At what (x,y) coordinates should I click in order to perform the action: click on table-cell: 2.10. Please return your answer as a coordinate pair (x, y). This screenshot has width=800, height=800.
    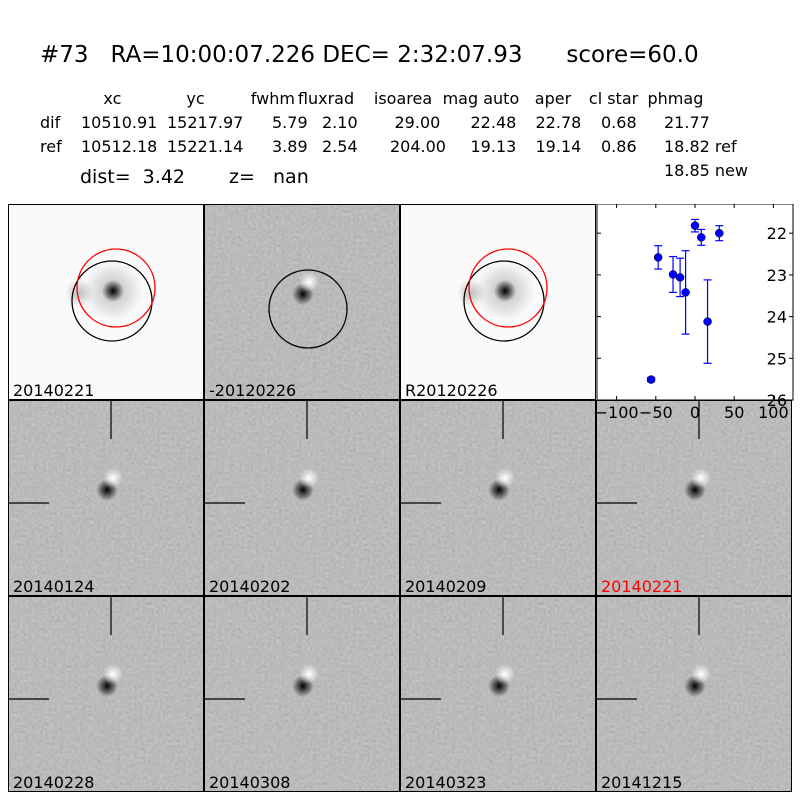
    Looking at the image, I should click on (340, 122).